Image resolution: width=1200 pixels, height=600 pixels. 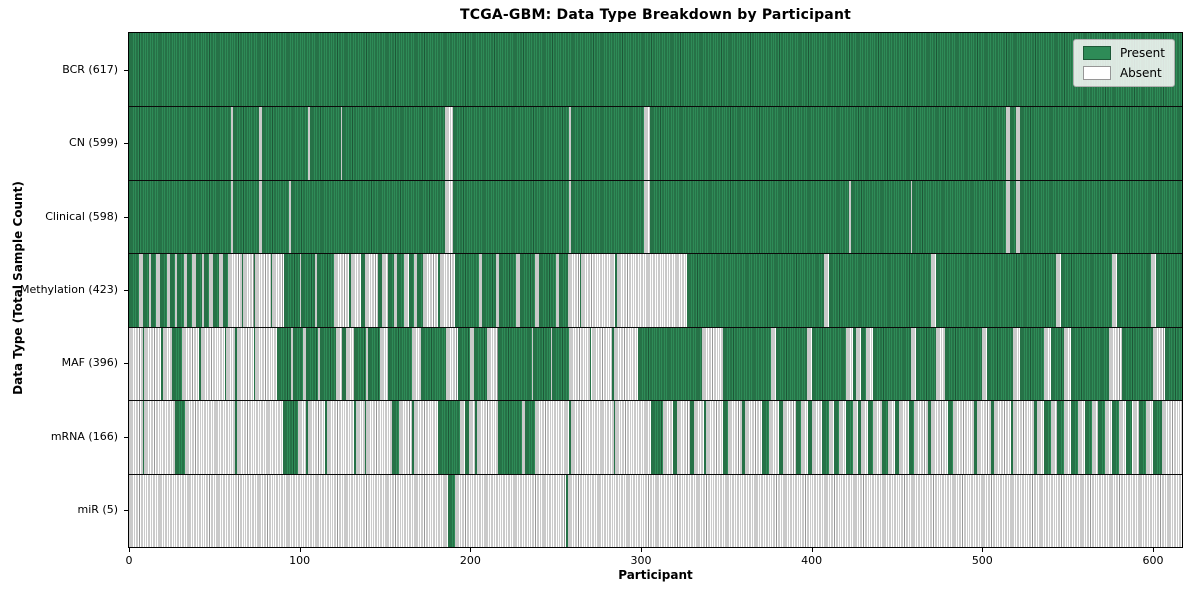 I want to click on legend-label-absent: Absent, so click(x=1140, y=73).